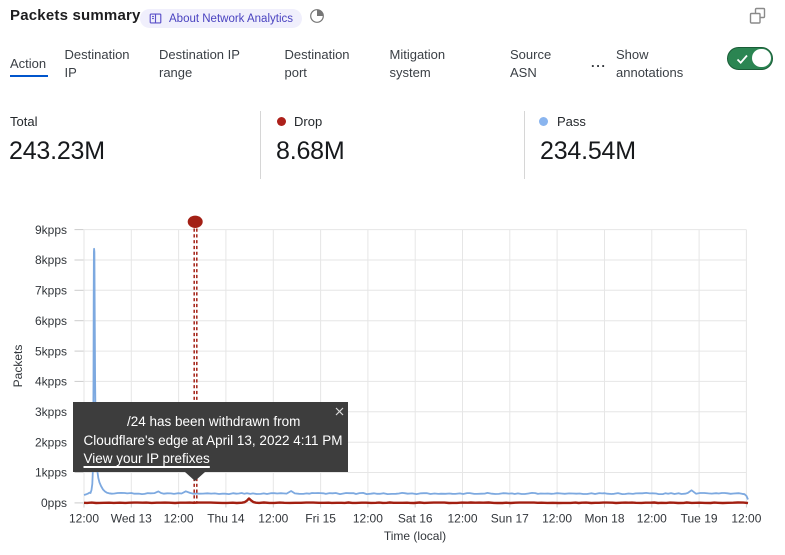 This screenshot has width=785, height=555. Describe the element at coordinates (51, 351) in the screenshot. I see `svg-text: 5kpps` at that location.